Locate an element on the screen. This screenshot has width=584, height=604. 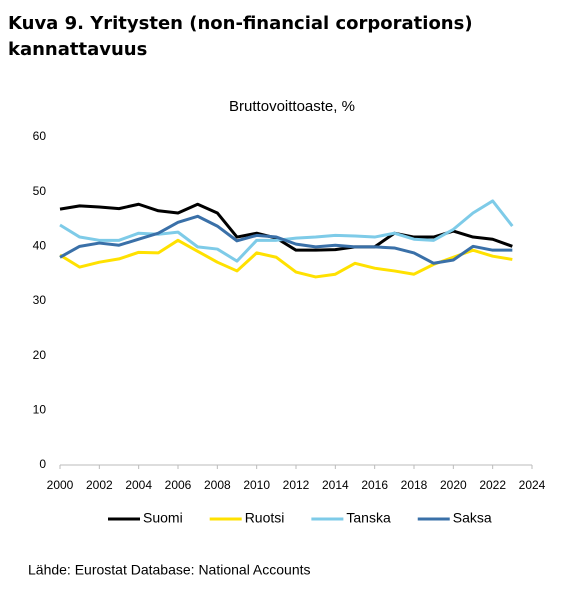
legend-label: Saksa is located at coordinates (472, 518).